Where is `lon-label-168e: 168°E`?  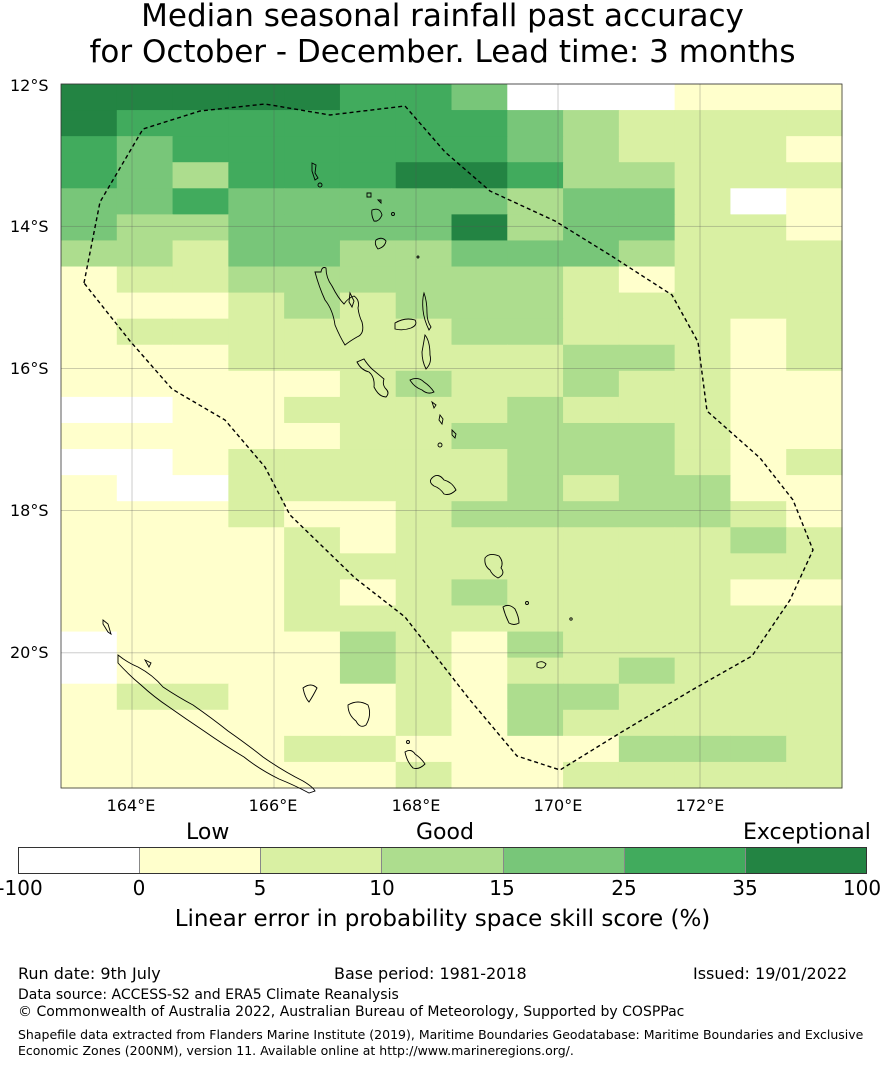 lon-label-168e: 168°E is located at coordinates (416, 805).